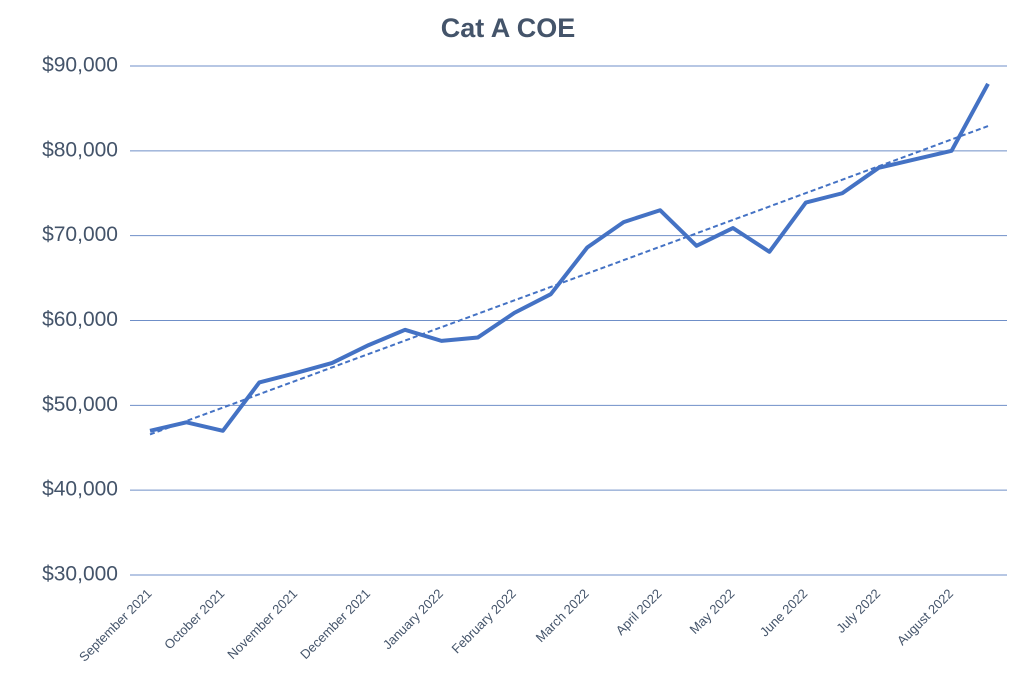 The image size is (1024, 683). What do you see at coordinates (262, 624) in the screenshot?
I see `x-tick-label: November 2021` at bounding box center [262, 624].